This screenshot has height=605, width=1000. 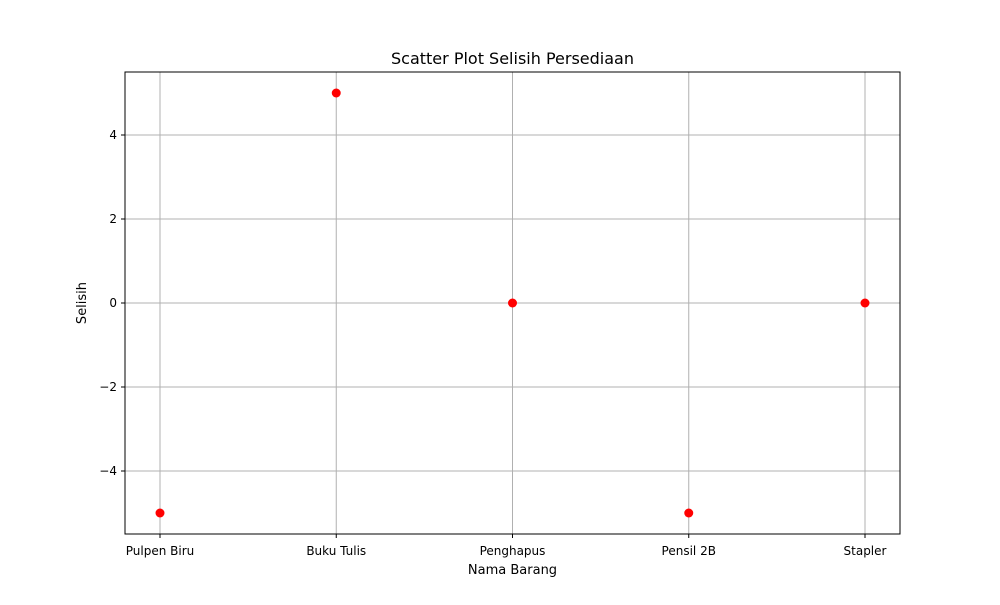 I want to click on x-axis-label: Nama Barang, so click(x=512, y=570).